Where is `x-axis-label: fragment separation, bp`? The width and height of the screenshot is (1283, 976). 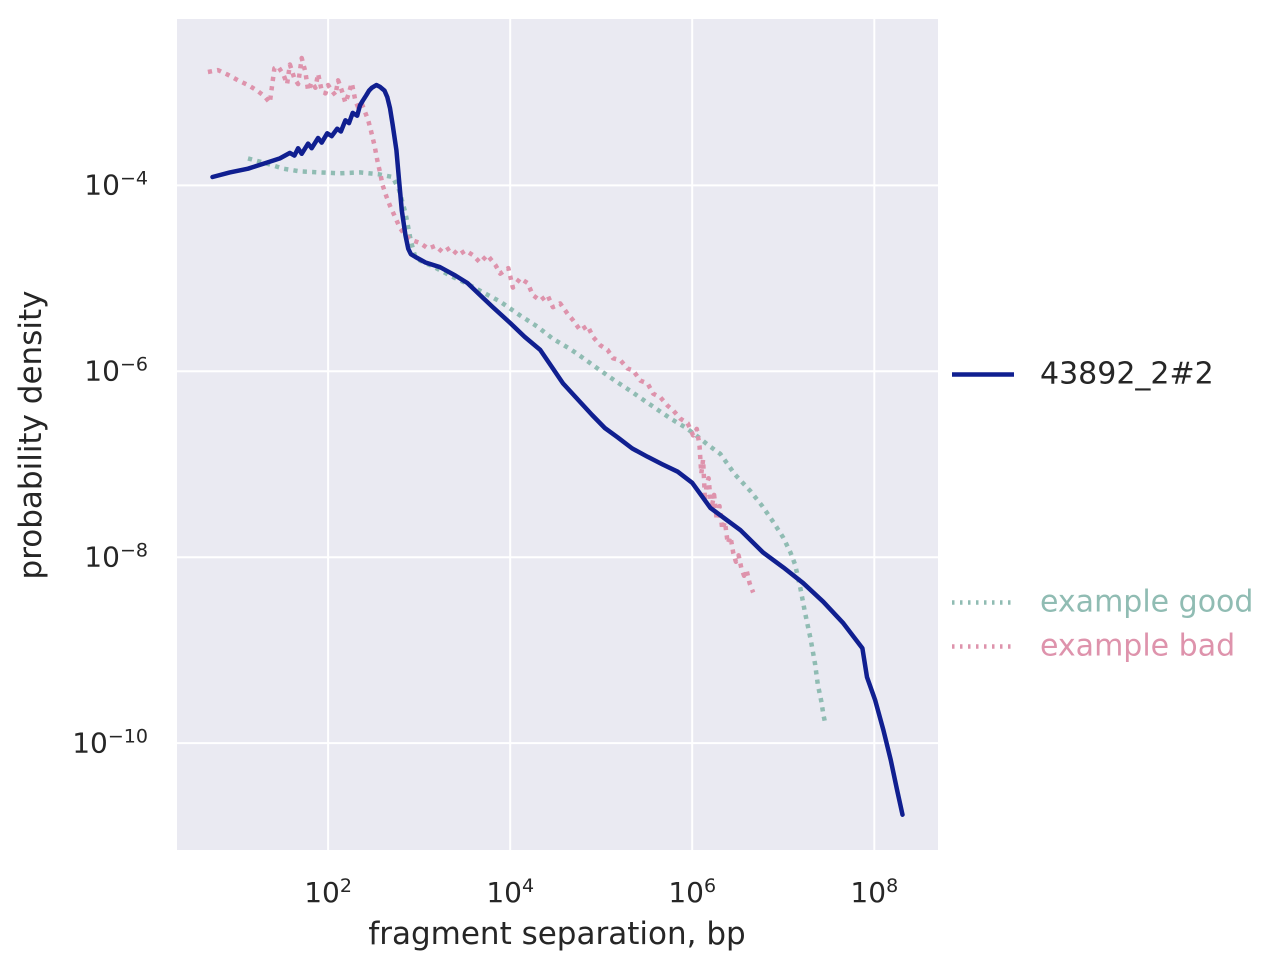
x-axis-label: fragment separation, bp is located at coordinates (557, 934).